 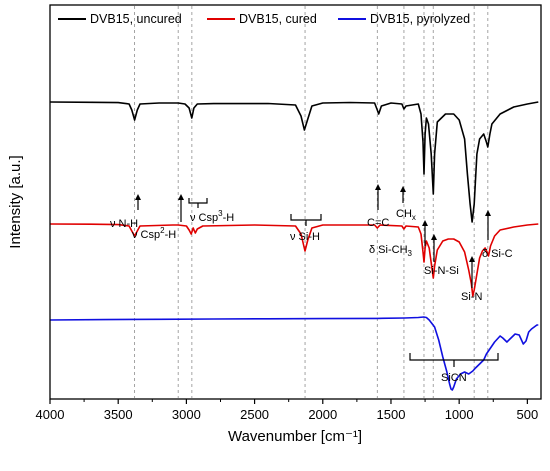 I want to click on annotation-nu-csp3-h-label: ν Csp3-H, so click(x=212, y=216).